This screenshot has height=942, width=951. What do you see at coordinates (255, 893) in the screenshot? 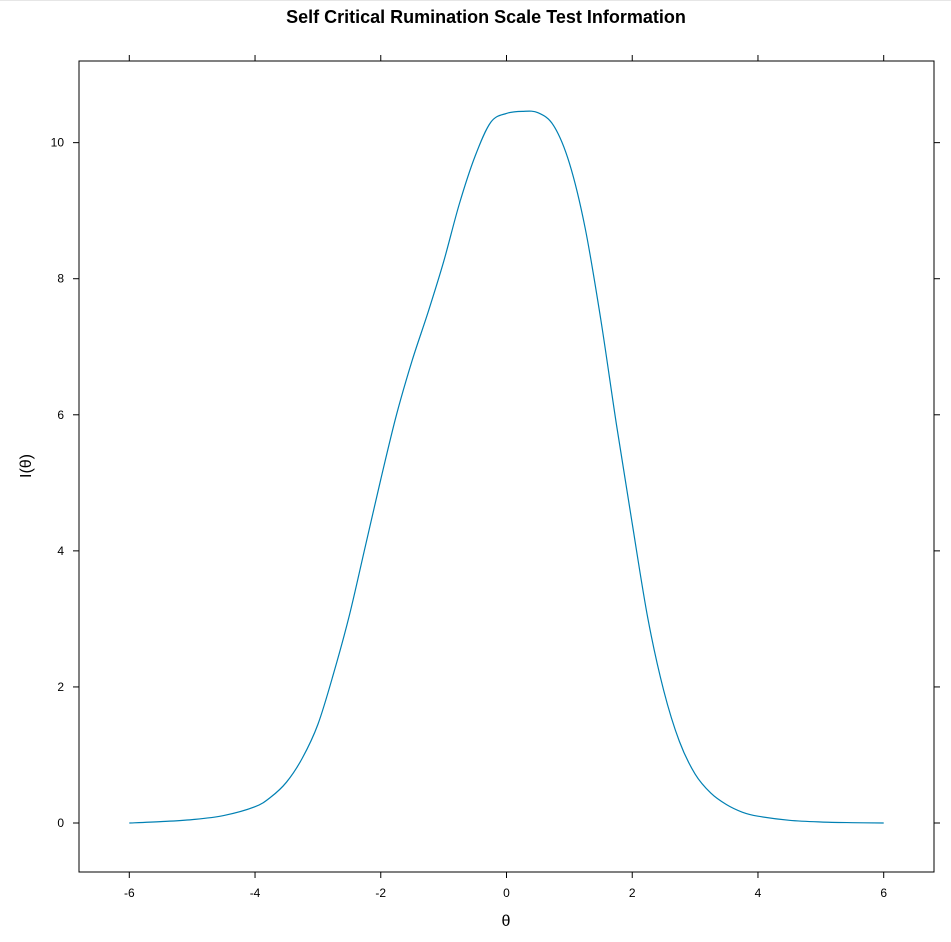
I see `x-tick-label: -4` at bounding box center [255, 893].